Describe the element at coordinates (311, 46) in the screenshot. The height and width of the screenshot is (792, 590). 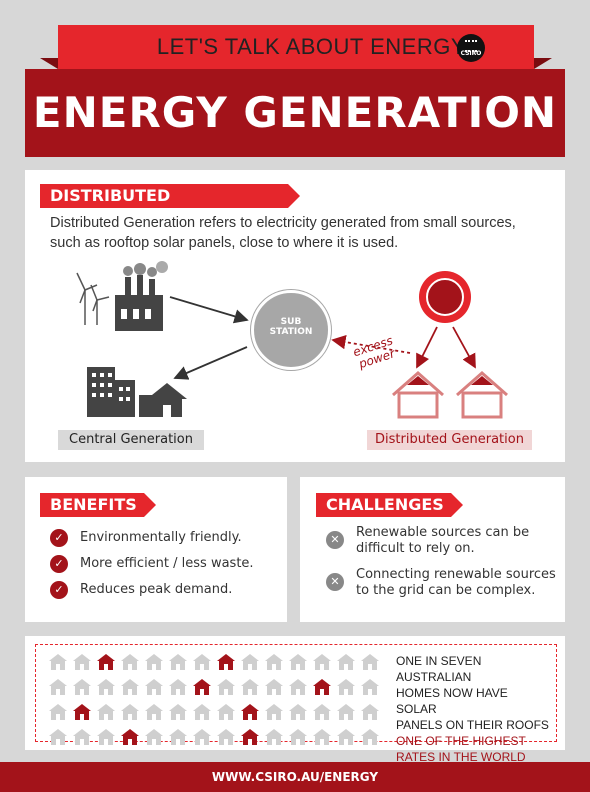
I see `ribbon-title: LET'S TALK ABOUT ENERGY` at that location.